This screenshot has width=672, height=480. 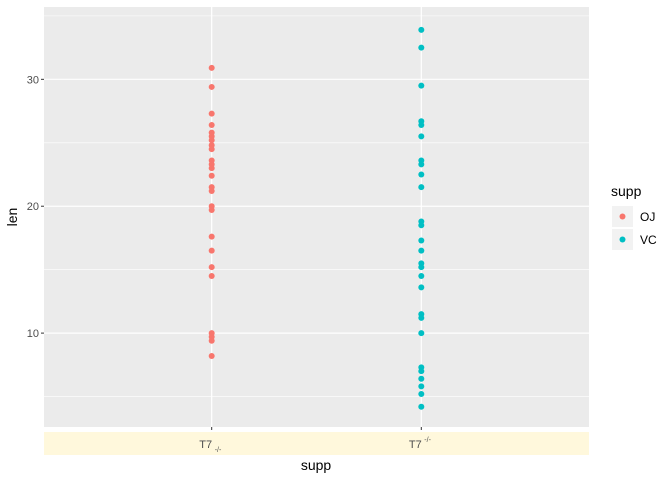 I want to click on y-axis-title: len, so click(x=12, y=217).